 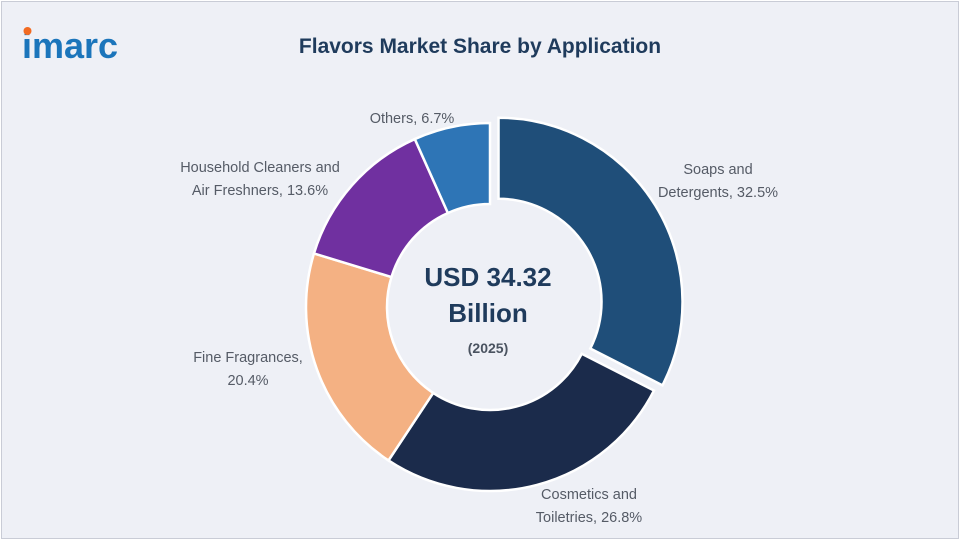 I want to click on slice-label: Others, 6.7%, so click(x=412, y=119).